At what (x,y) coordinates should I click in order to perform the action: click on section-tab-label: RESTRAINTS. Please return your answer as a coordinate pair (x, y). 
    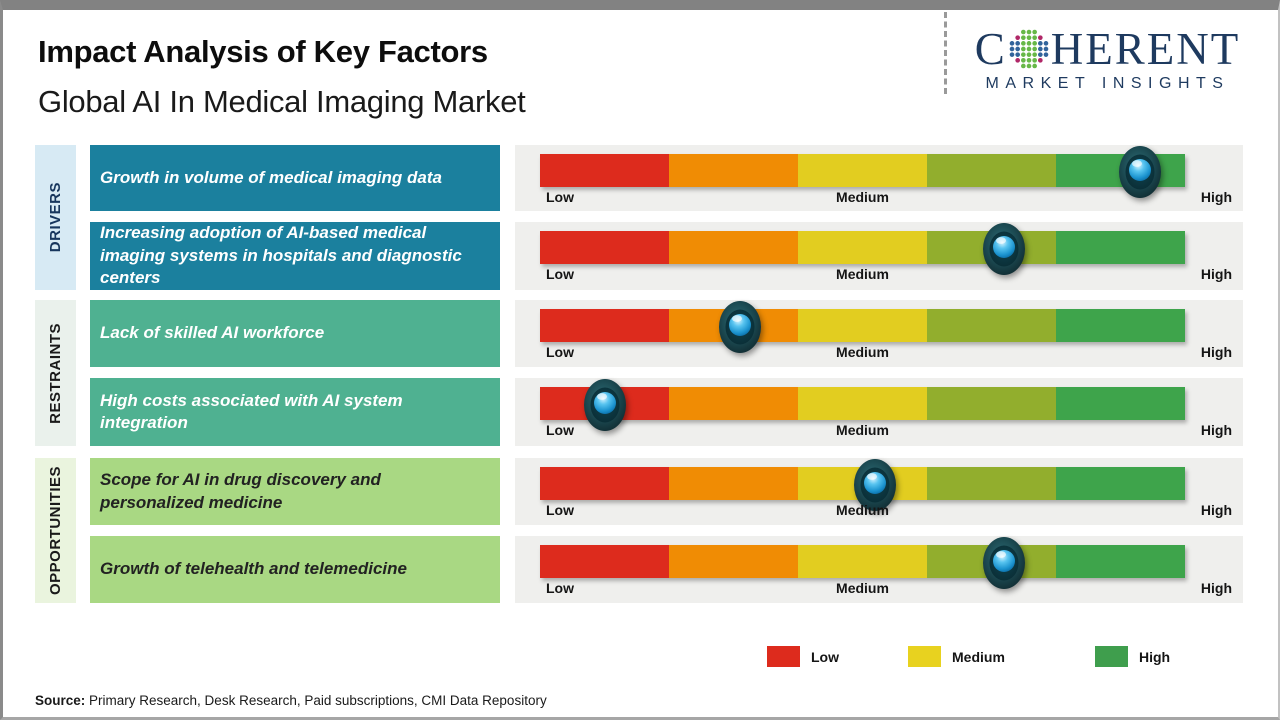
    Looking at the image, I should click on (55, 373).